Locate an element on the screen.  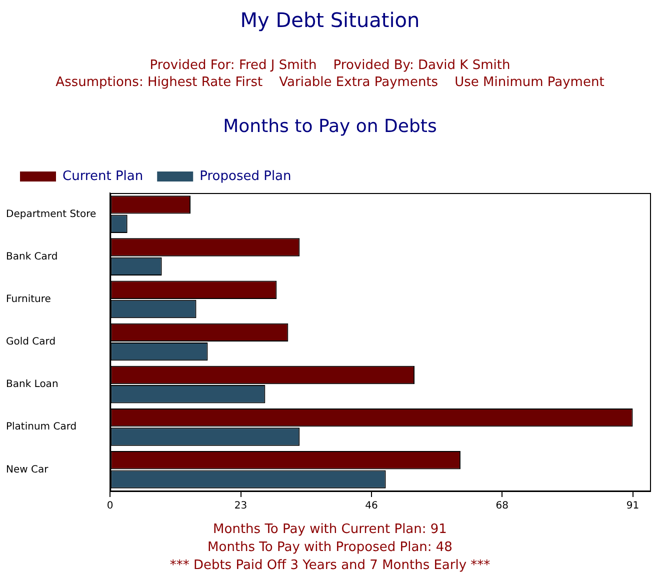
chart-title: My Debt Situation is located at coordinates (330, 20).